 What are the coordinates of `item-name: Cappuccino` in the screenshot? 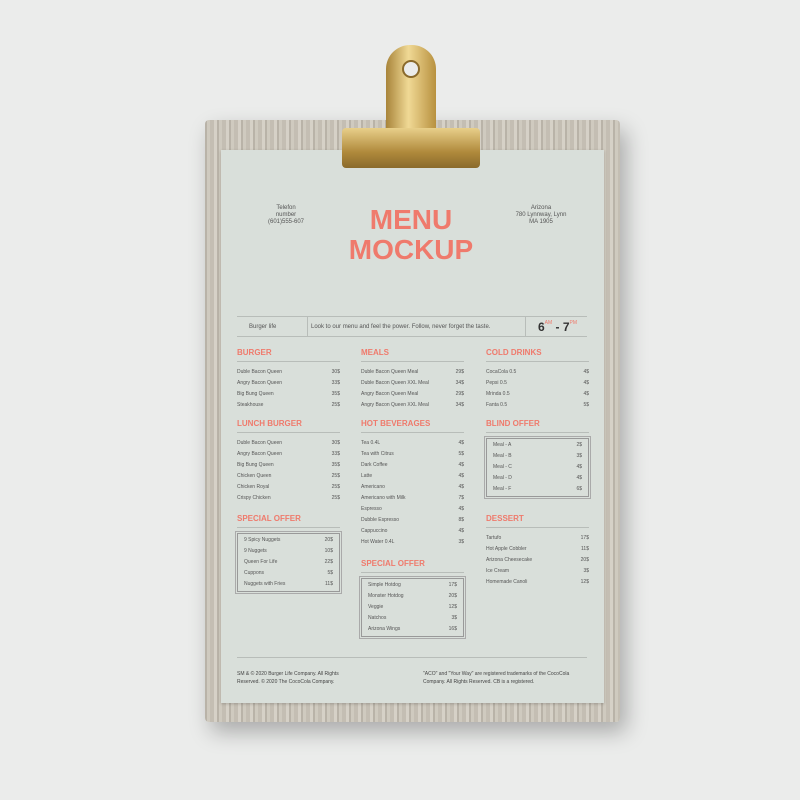 It's located at (374, 531).